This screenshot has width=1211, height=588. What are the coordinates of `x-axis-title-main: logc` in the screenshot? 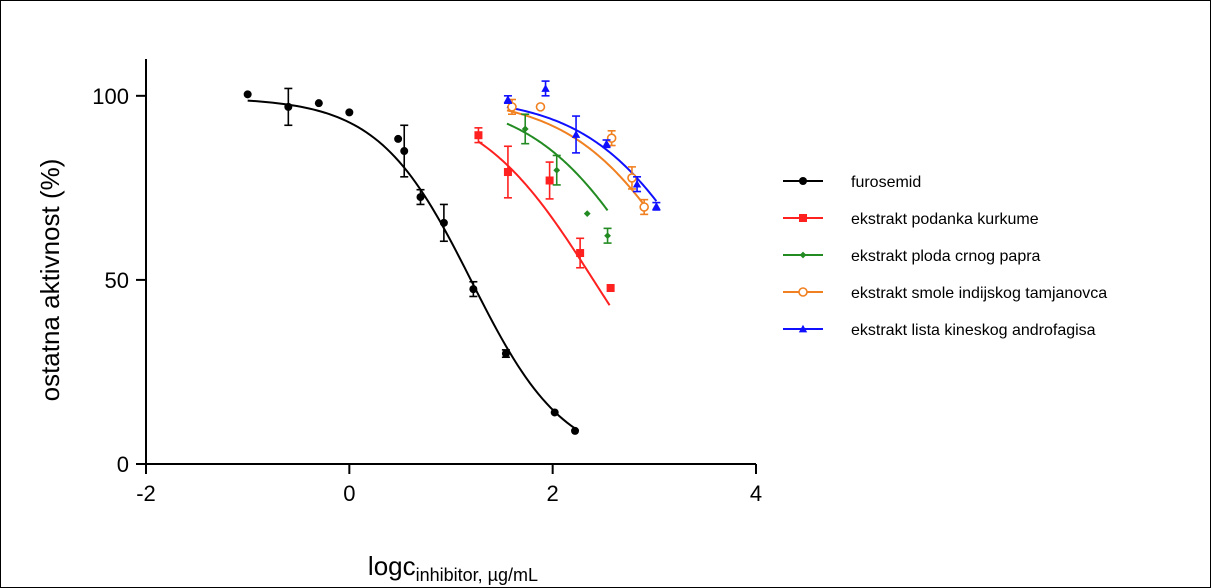 It's located at (392, 566).